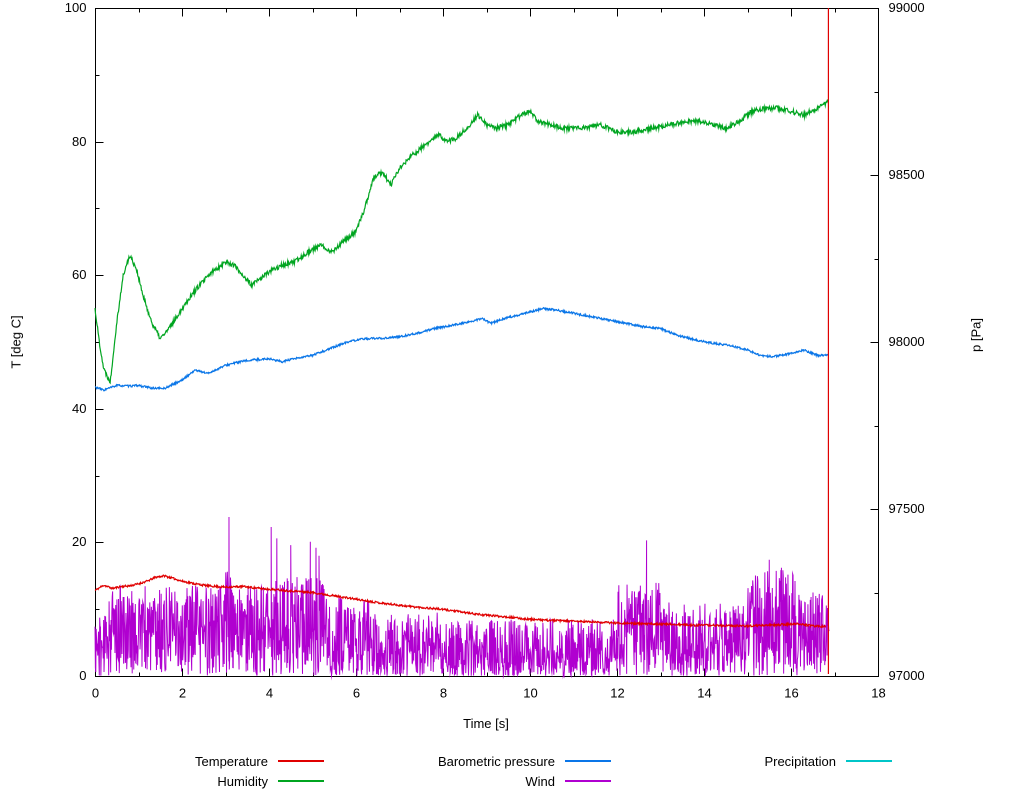 This screenshot has height=800, width=1024. I want to click on legend-entry-temperature: Temperature, so click(226, 761).